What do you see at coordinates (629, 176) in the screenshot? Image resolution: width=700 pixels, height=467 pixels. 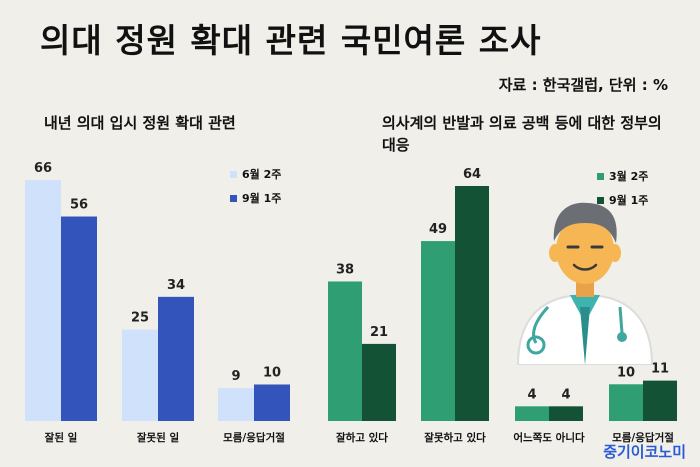 I see `legend-label: 3월 2주` at bounding box center [629, 176].